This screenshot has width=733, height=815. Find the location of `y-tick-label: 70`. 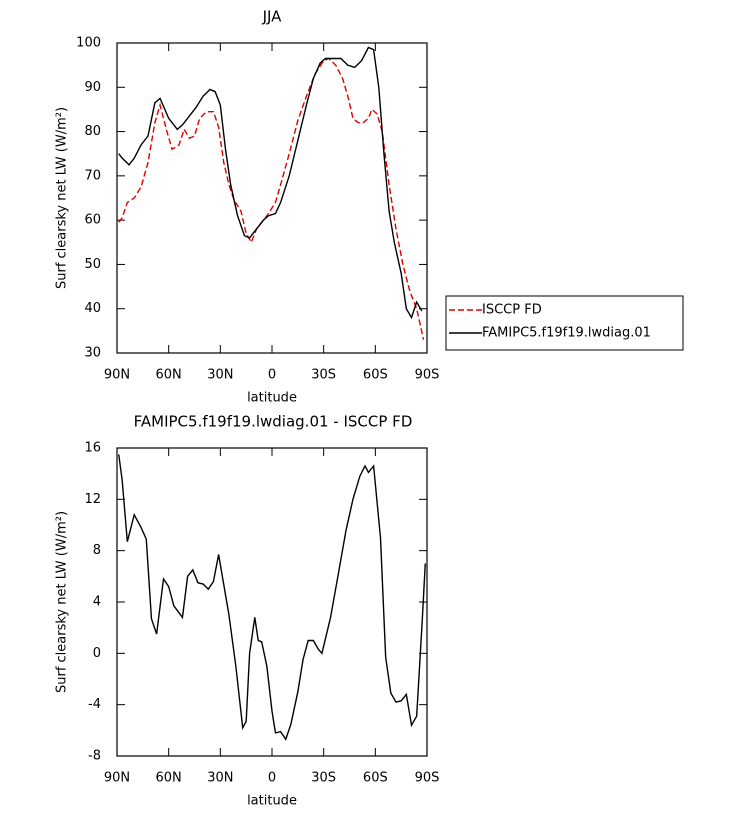

y-tick-label: 70 is located at coordinates (92, 175).